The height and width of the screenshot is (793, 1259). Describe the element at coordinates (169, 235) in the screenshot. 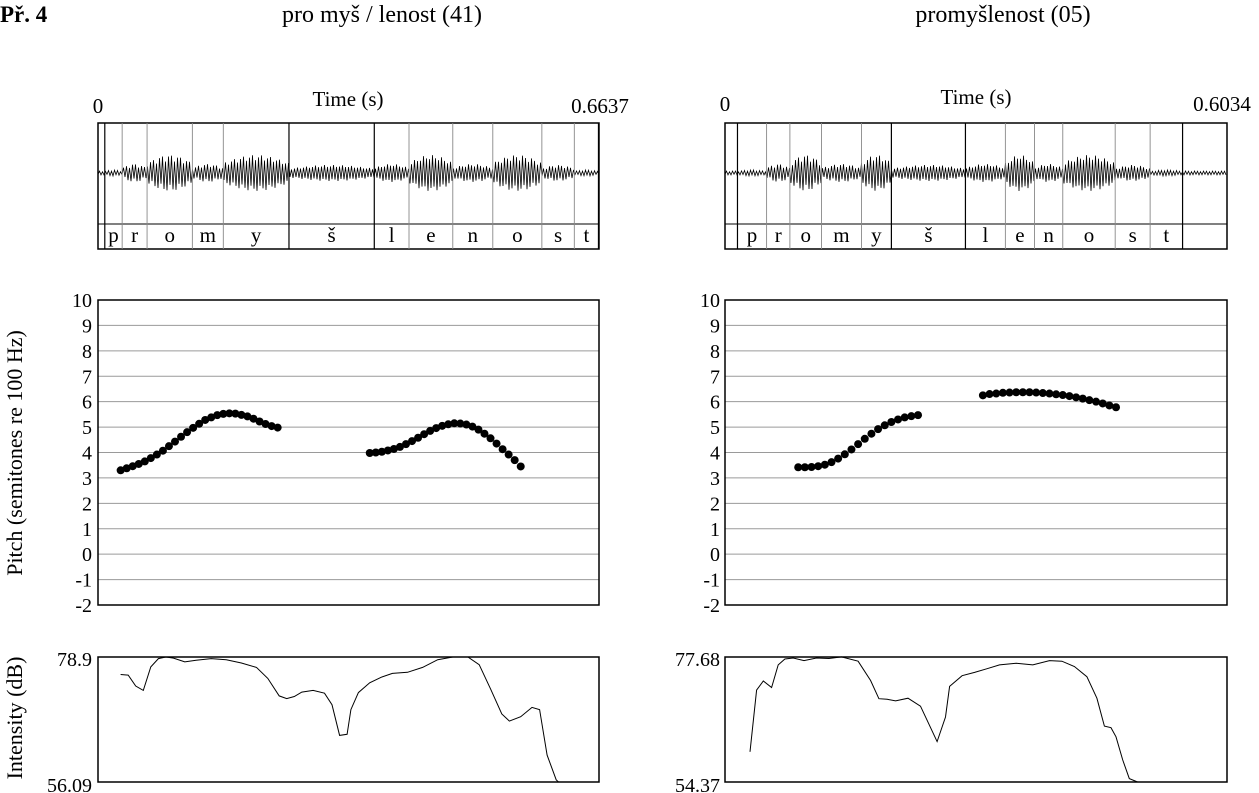

I see `left-segment-label: o` at that location.